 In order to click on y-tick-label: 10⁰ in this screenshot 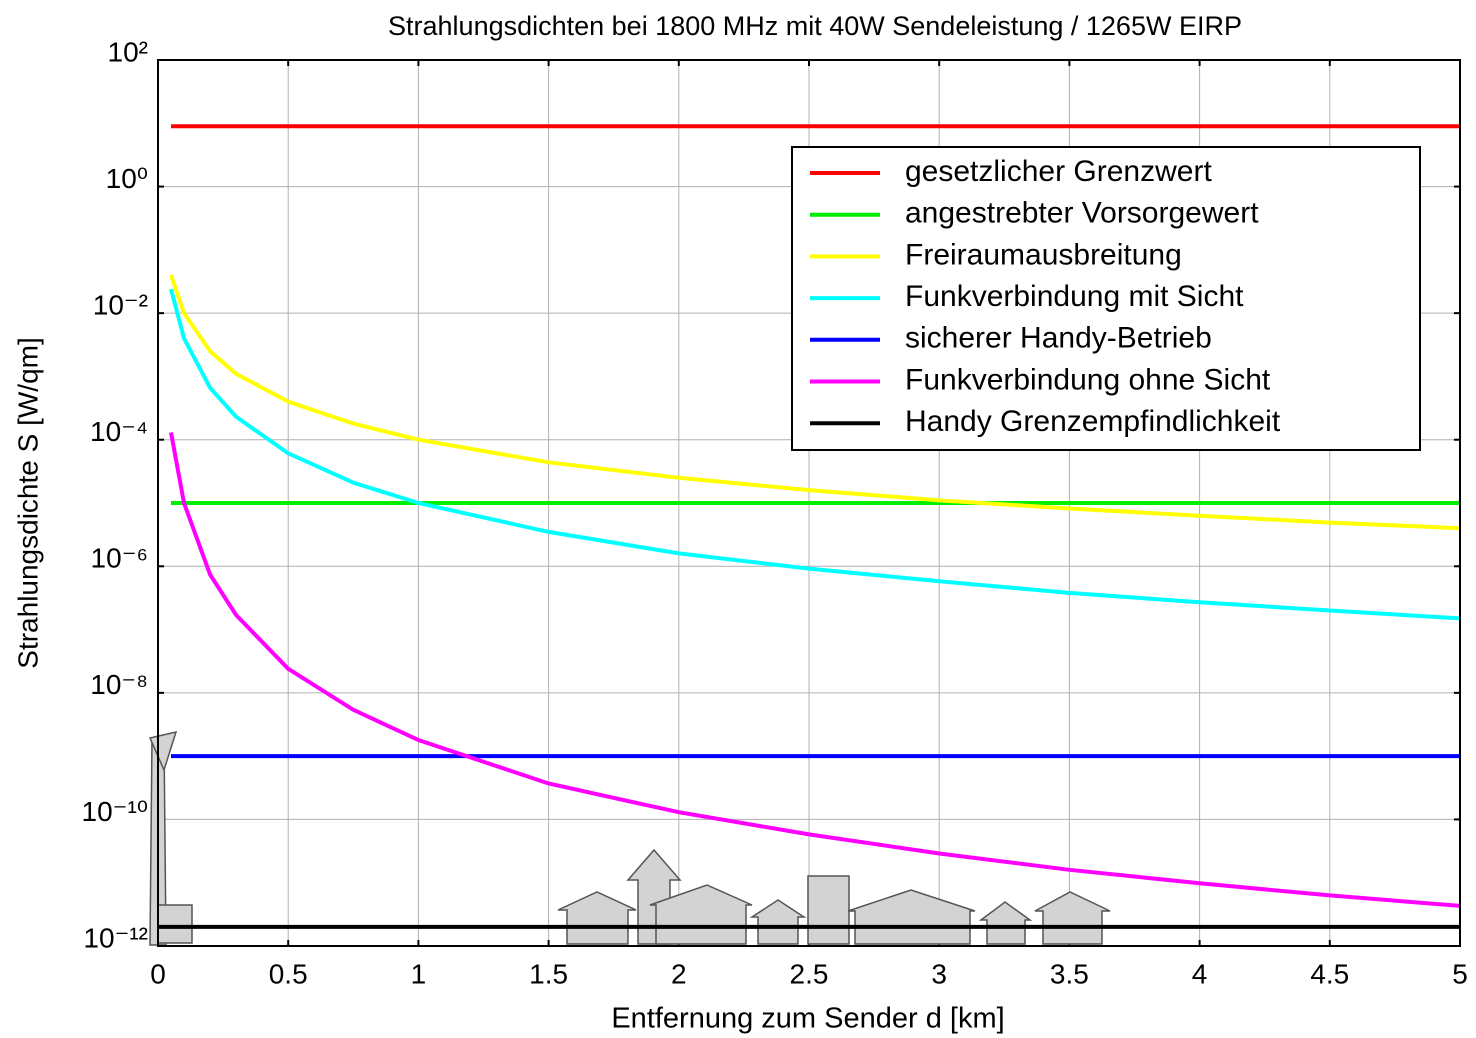, I will do `click(127, 178)`.